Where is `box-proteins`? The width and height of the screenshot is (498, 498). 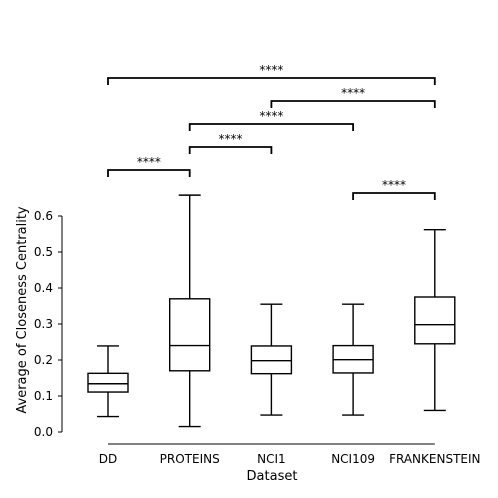
box-proteins is located at coordinates (189, 311).